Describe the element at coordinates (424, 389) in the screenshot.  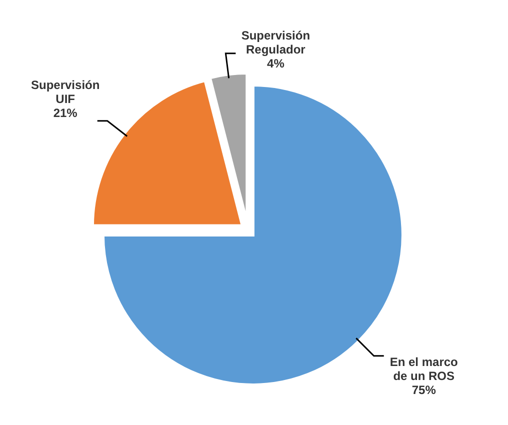
I see `data-label: 75%` at that location.